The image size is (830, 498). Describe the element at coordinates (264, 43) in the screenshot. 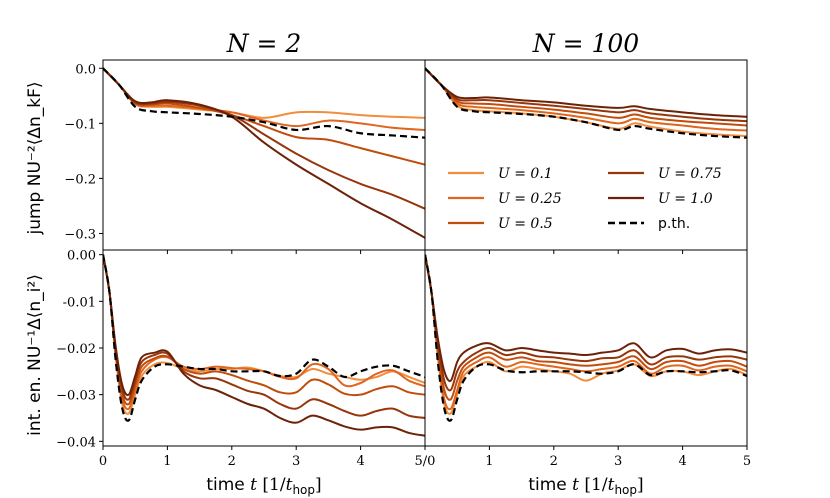

I see `panel-title-left: N = 2` at that location.